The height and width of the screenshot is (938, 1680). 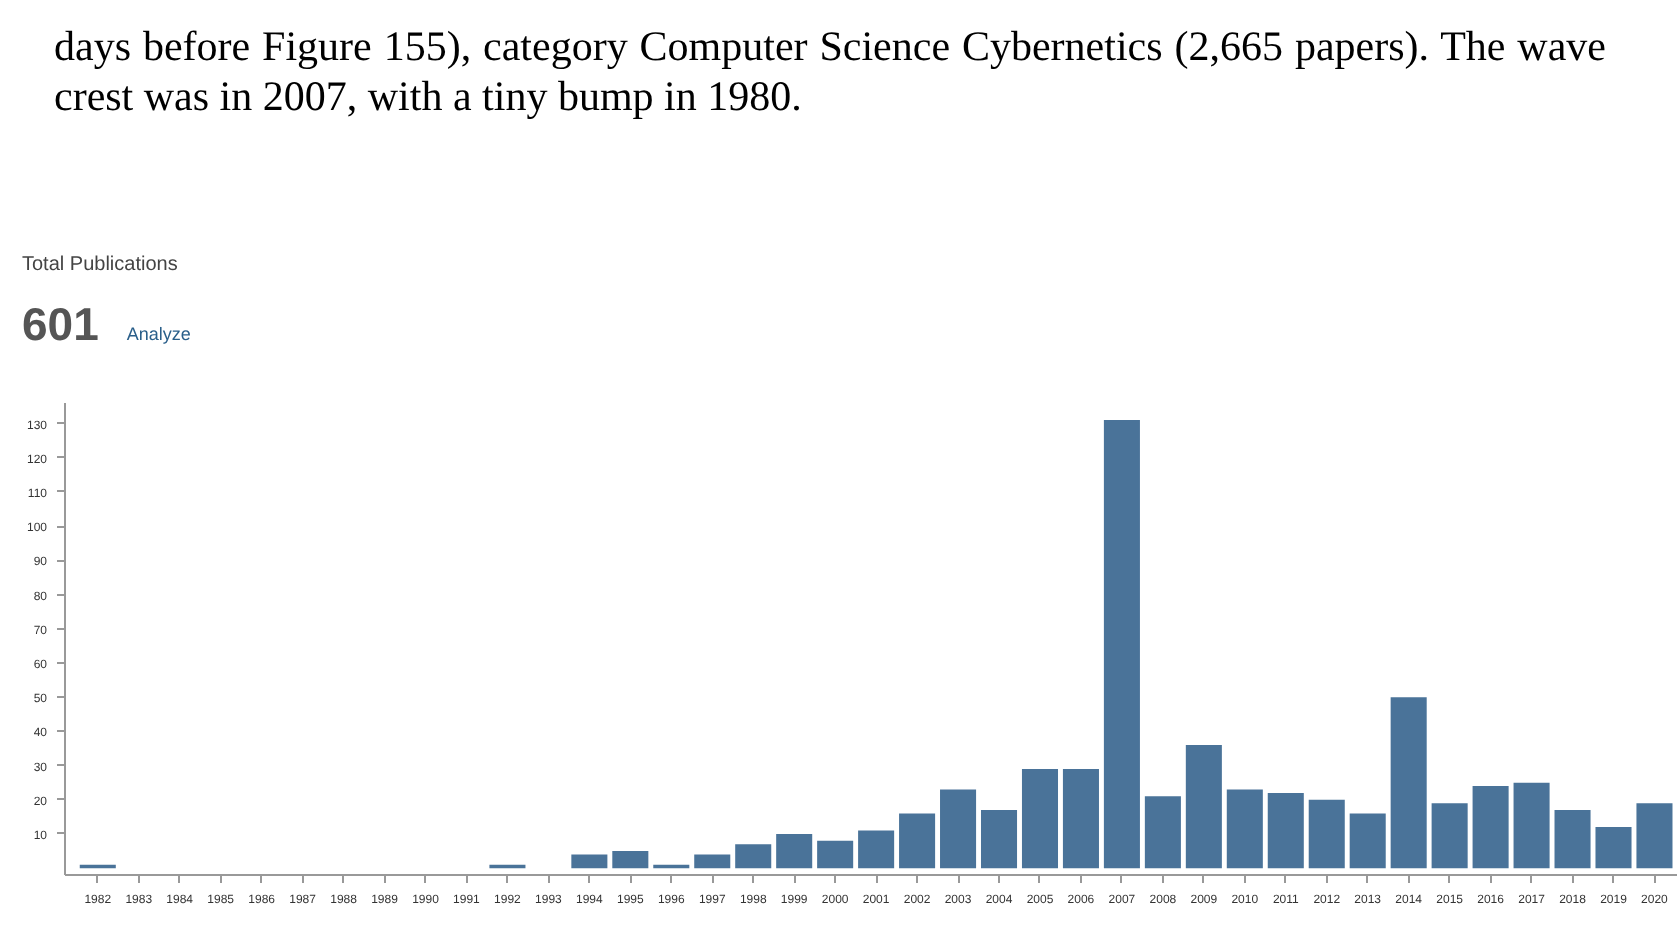 What do you see at coordinates (830, 71) in the screenshot?
I see `text: days before Figure 155), category Computer Science Cybernetics (2,665 papers). The wave crest was in 2007, with a tiny bump in 1980.` at bounding box center [830, 71].